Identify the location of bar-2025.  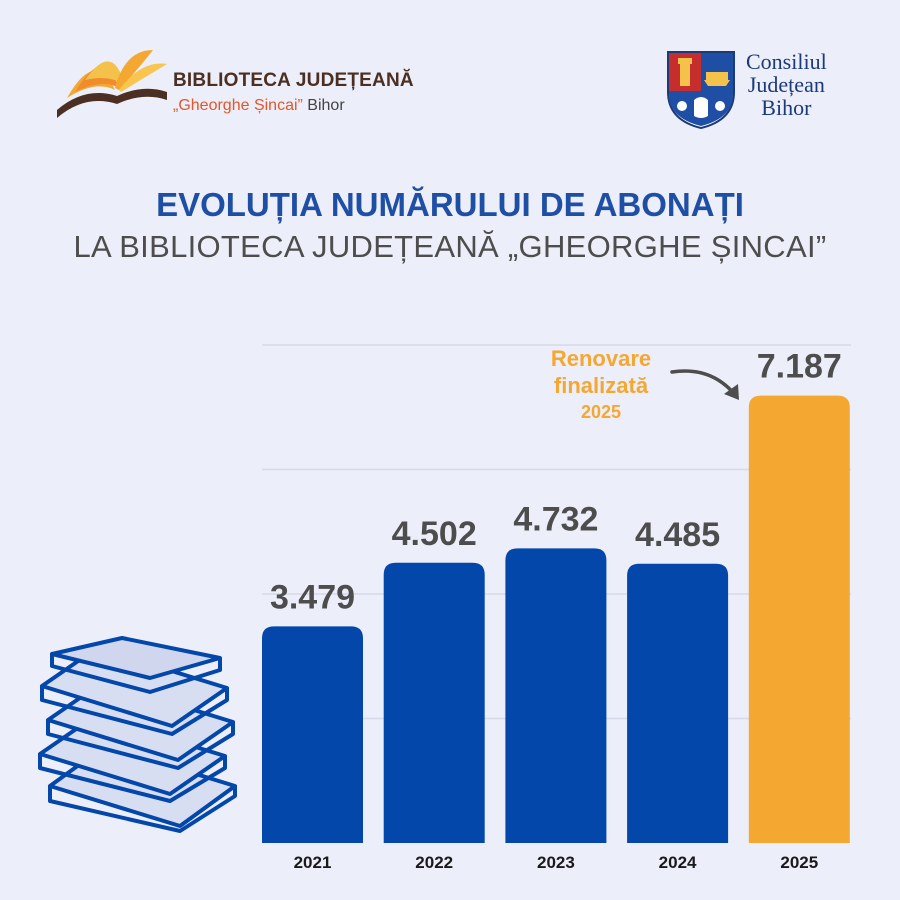
(799, 619).